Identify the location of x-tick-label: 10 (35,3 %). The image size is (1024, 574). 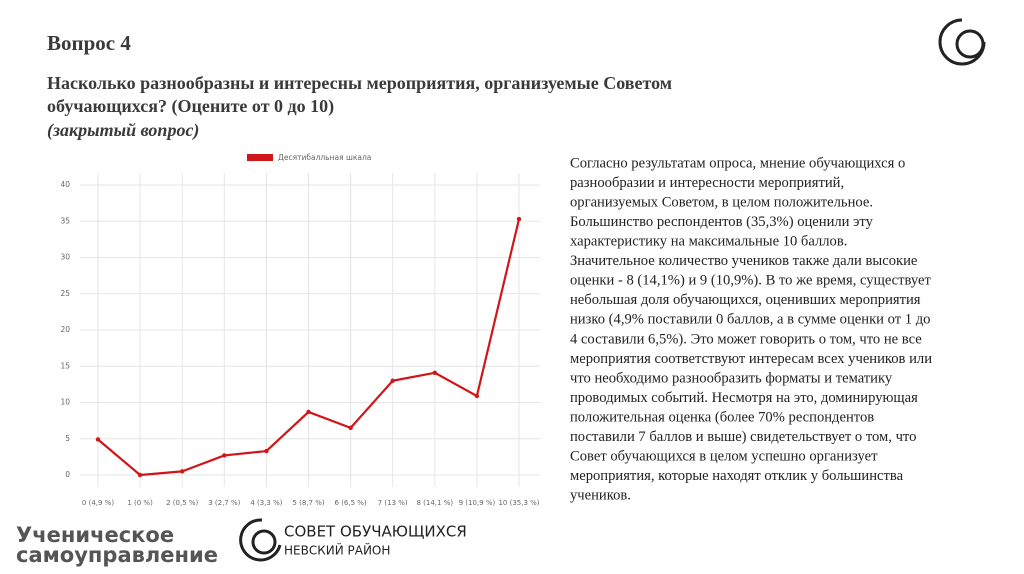
(518, 503).